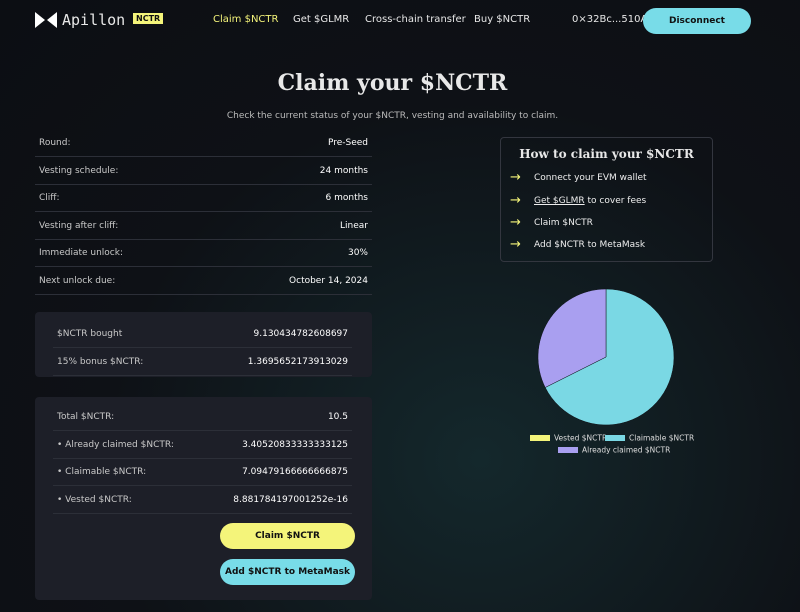 Image resolution: width=800 pixels, height=612 pixels. Describe the element at coordinates (100, 361) in the screenshot. I see `row-label: 15% bonus $NCTR:` at that location.